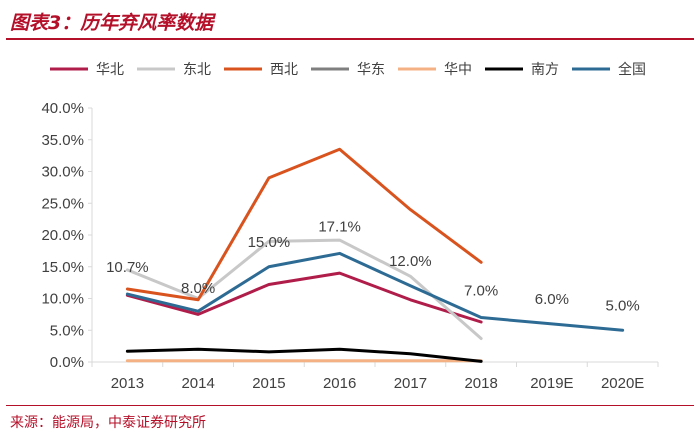 This screenshot has height=435, width=700. I want to click on y-tick-label: 20.0%, so click(62, 235).